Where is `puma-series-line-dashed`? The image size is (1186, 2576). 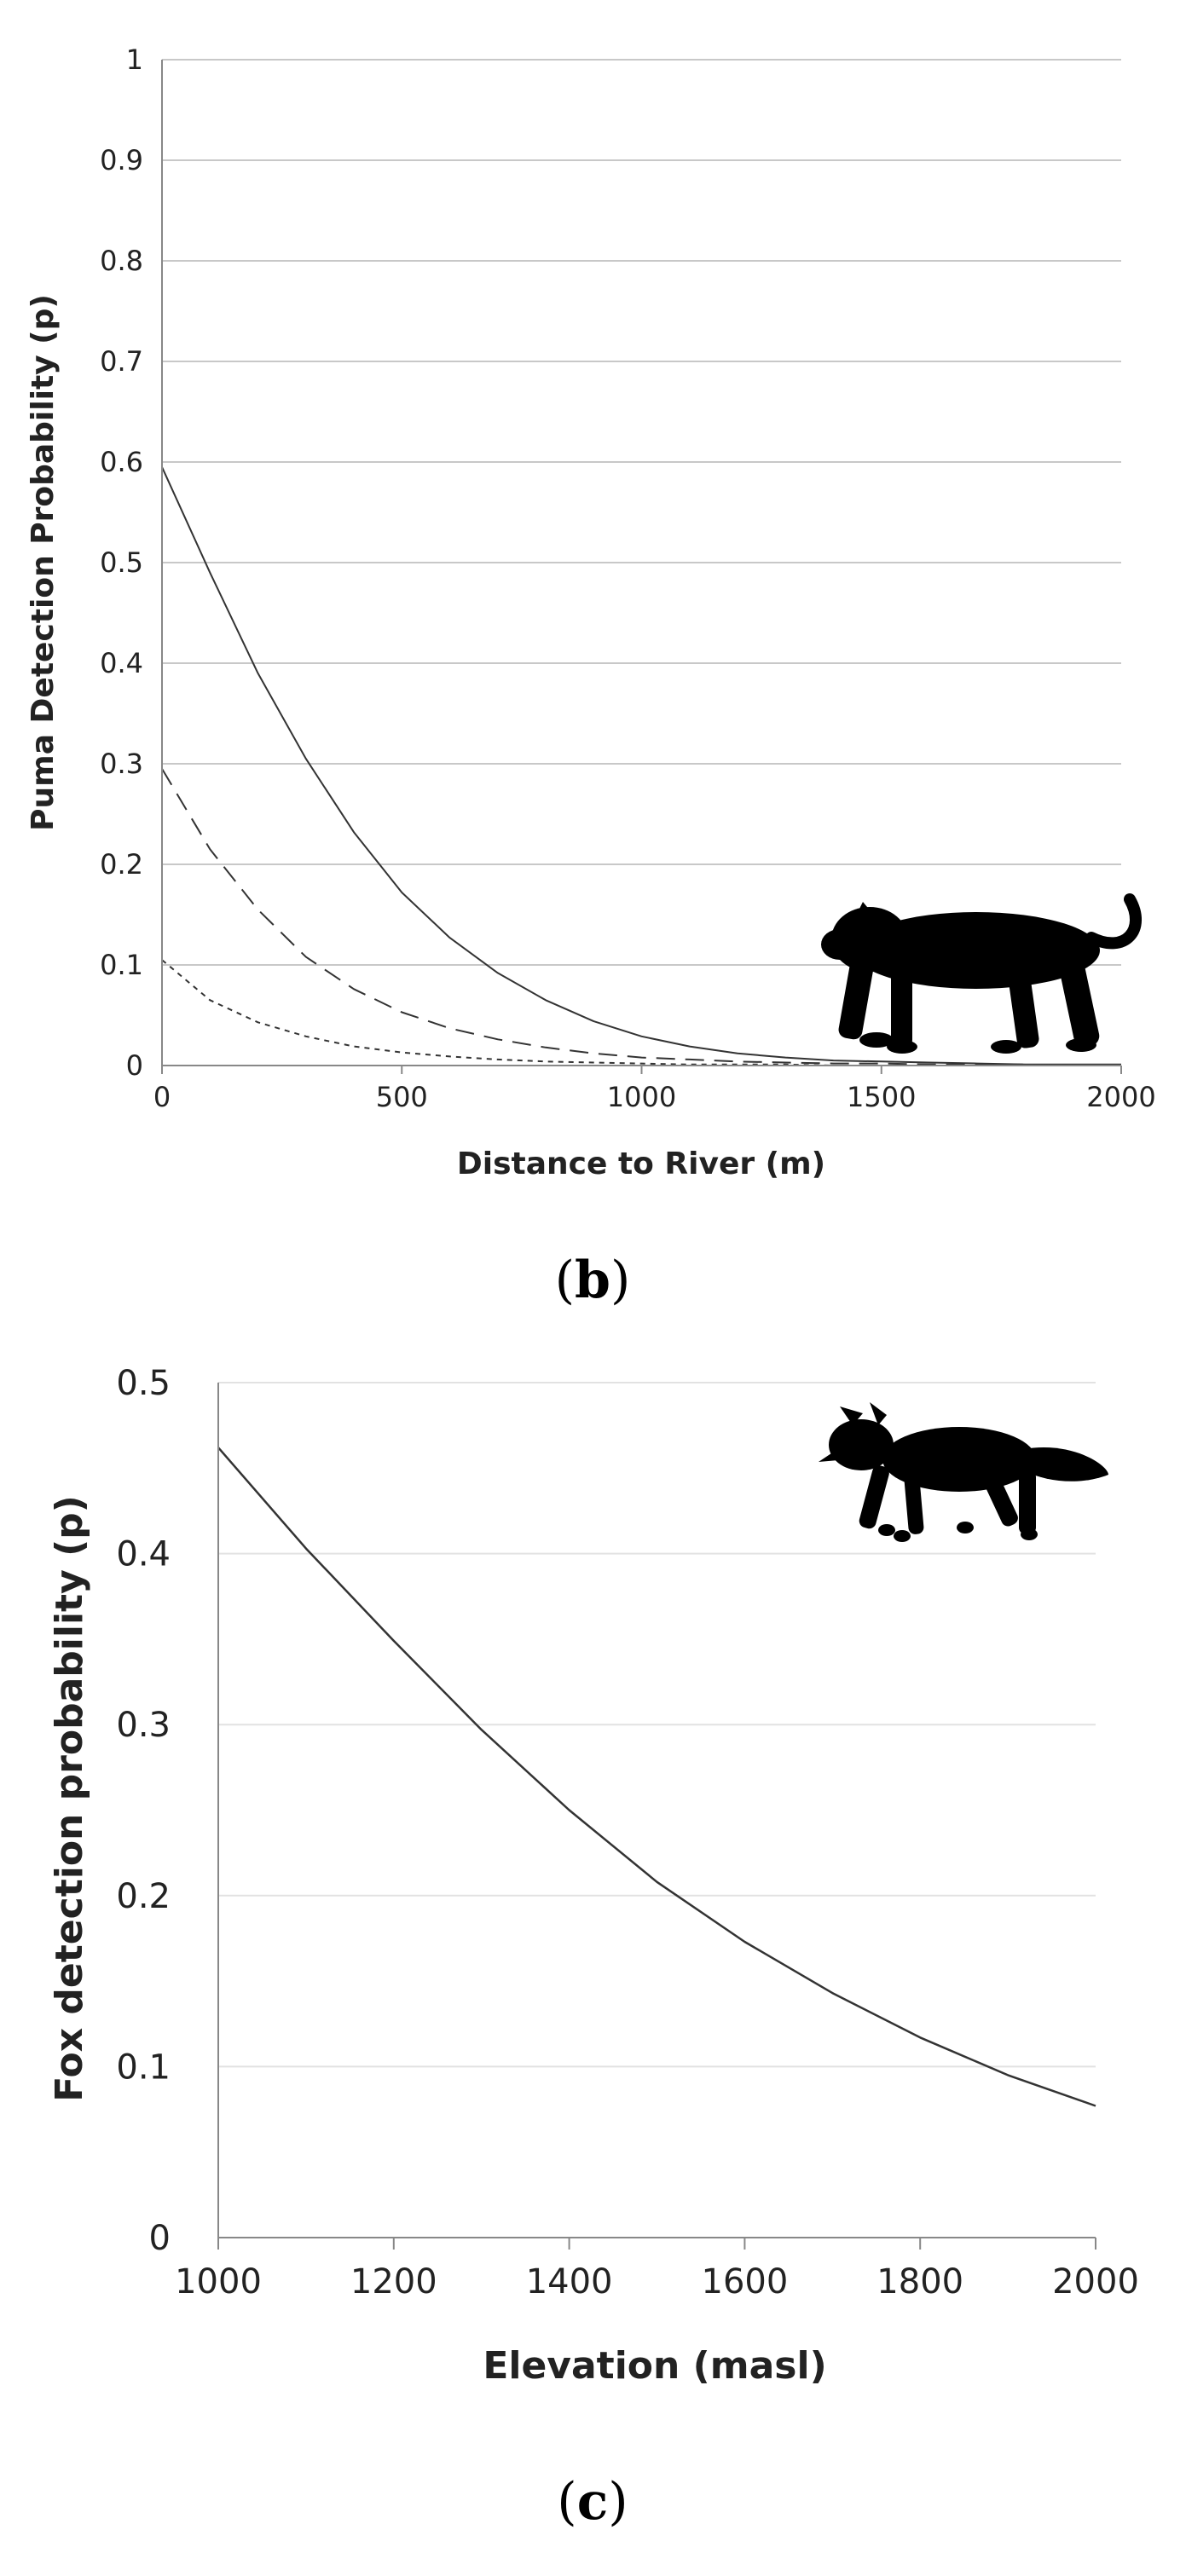
puma-series-line-dashed is located at coordinates (641, 917).